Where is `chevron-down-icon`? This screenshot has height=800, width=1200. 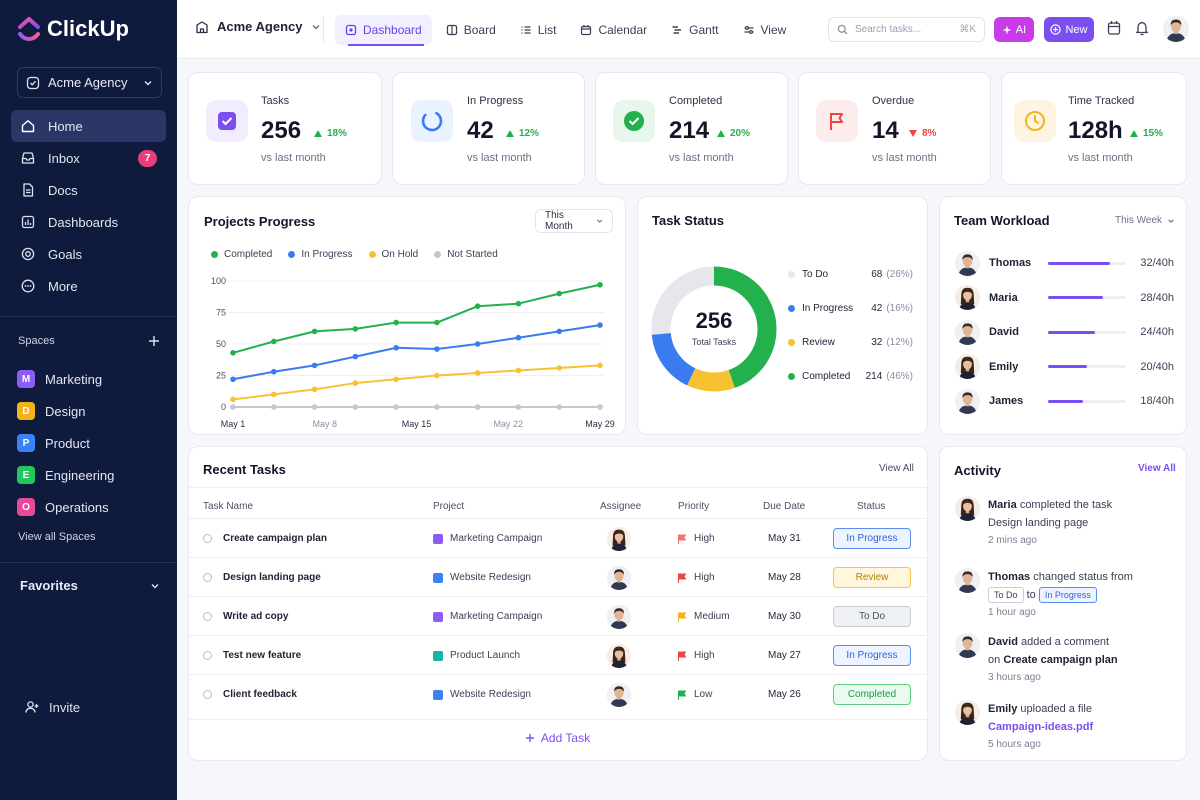 chevron-down-icon is located at coordinates (599, 221).